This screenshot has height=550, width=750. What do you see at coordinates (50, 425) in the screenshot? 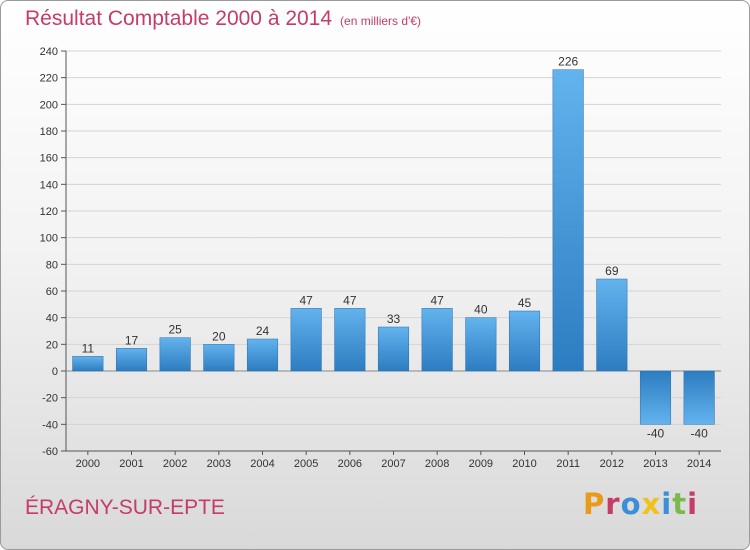
I see `y-tick-label: -40` at bounding box center [50, 425].